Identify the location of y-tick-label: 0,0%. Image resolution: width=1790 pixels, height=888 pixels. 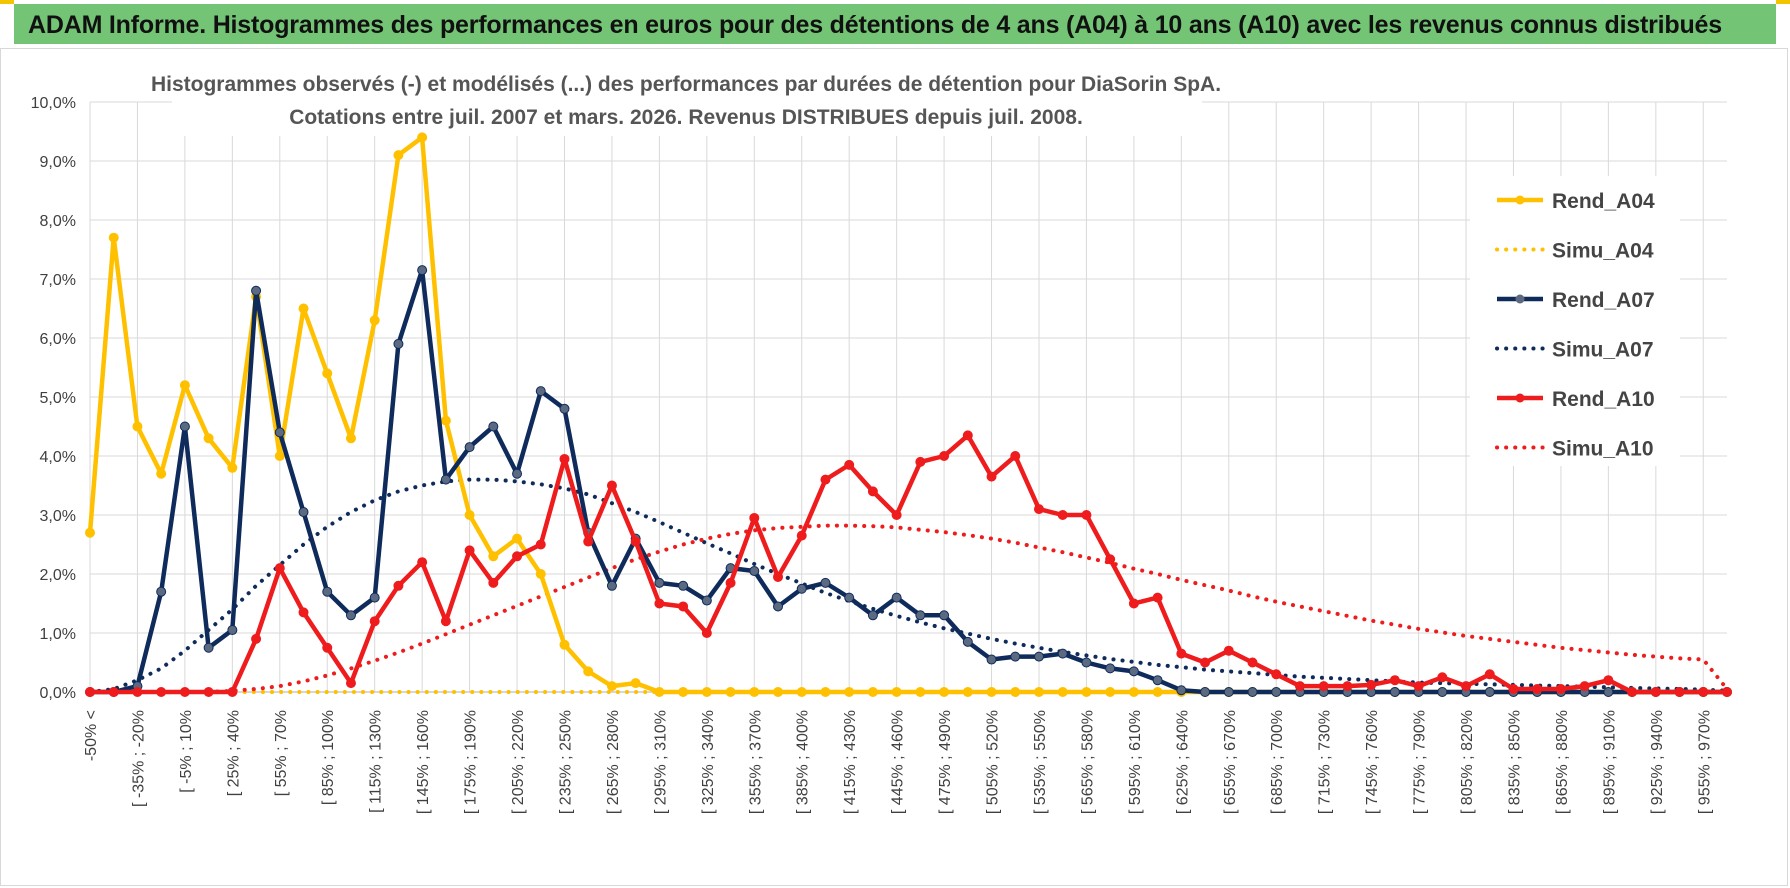
(58, 693).